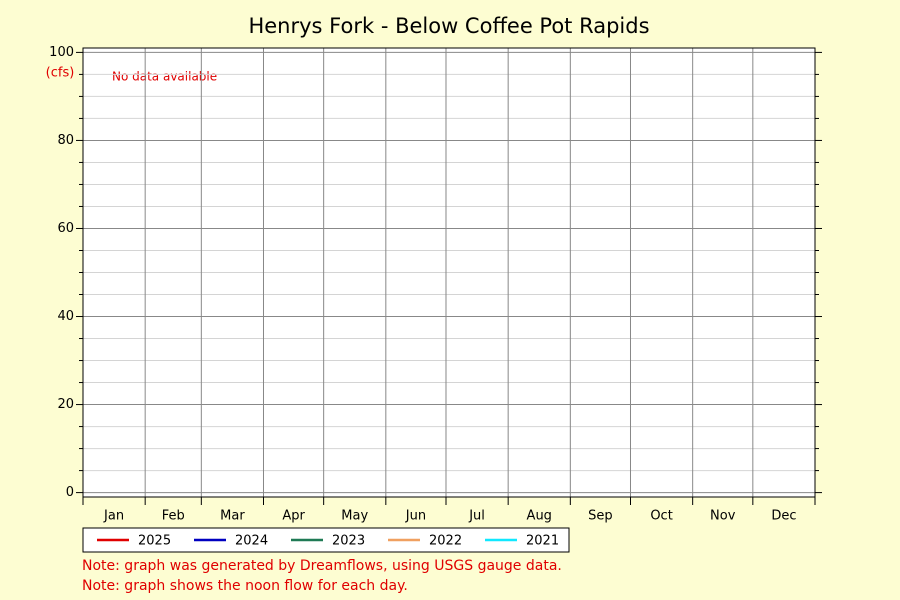 This screenshot has width=900, height=600. What do you see at coordinates (65, 140) in the screenshot?
I see `y-tick-label: 80` at bounding box center [65, 140].